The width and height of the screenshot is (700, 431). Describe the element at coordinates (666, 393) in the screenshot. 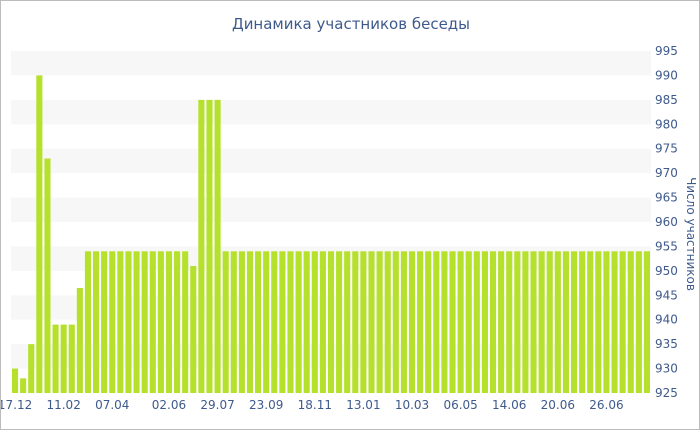

I see `y-tick-label: 925` at that location.